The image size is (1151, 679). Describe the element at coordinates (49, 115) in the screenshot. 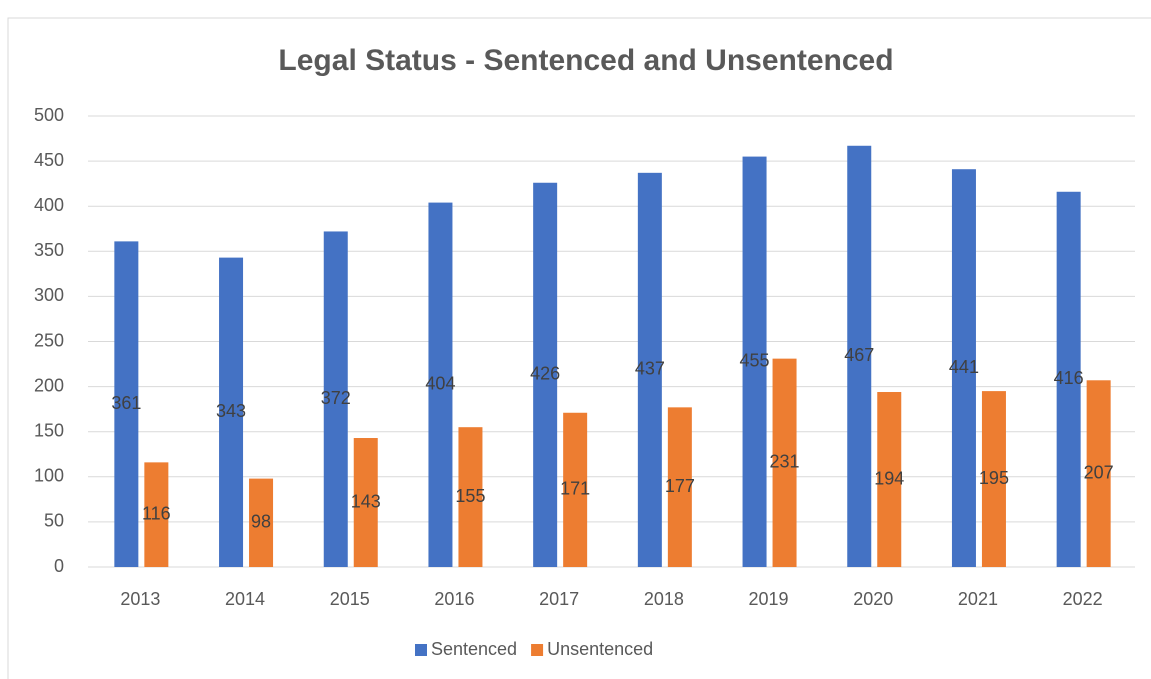

I see `y-tick-label: 500` at that location.